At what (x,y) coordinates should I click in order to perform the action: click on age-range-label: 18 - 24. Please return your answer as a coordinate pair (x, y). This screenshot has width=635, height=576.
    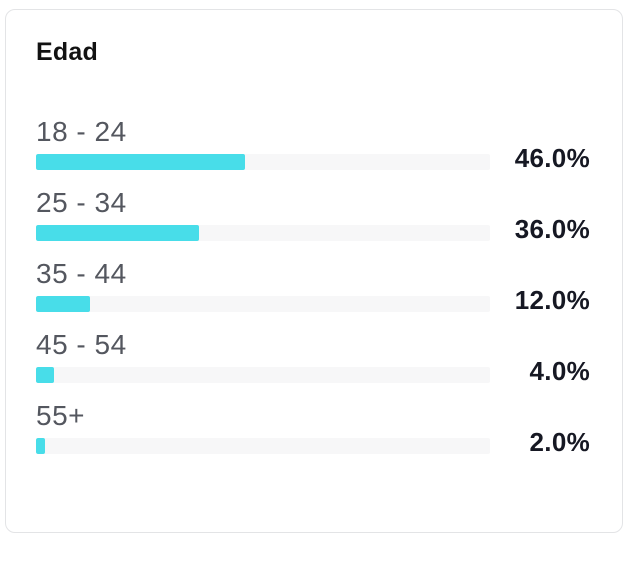
    Looking at the image, I should click on (81, 131).